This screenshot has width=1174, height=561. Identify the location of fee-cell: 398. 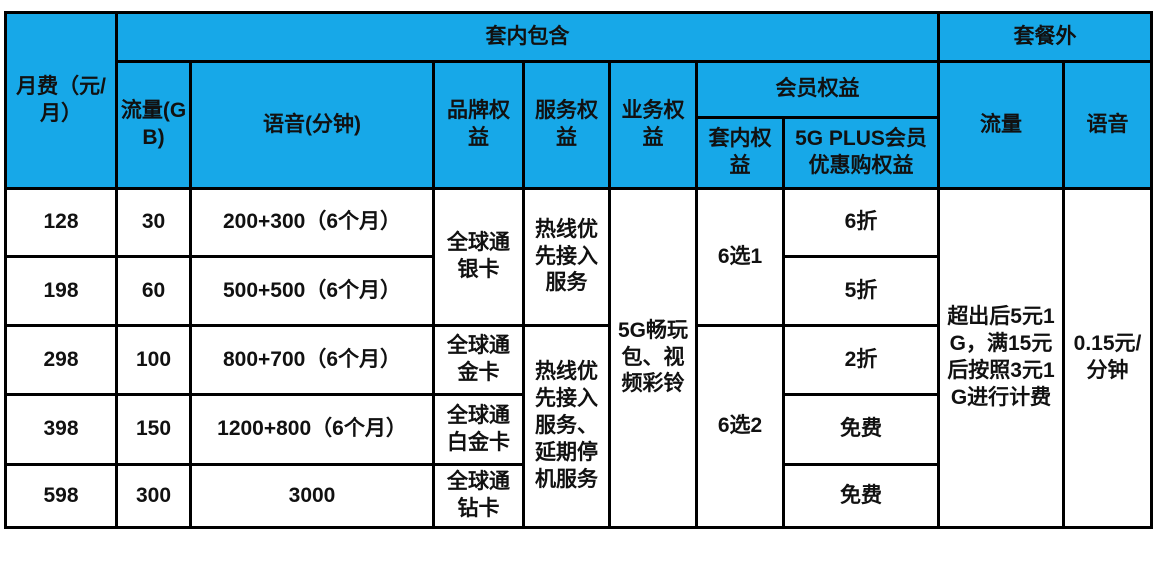
(61, 429).